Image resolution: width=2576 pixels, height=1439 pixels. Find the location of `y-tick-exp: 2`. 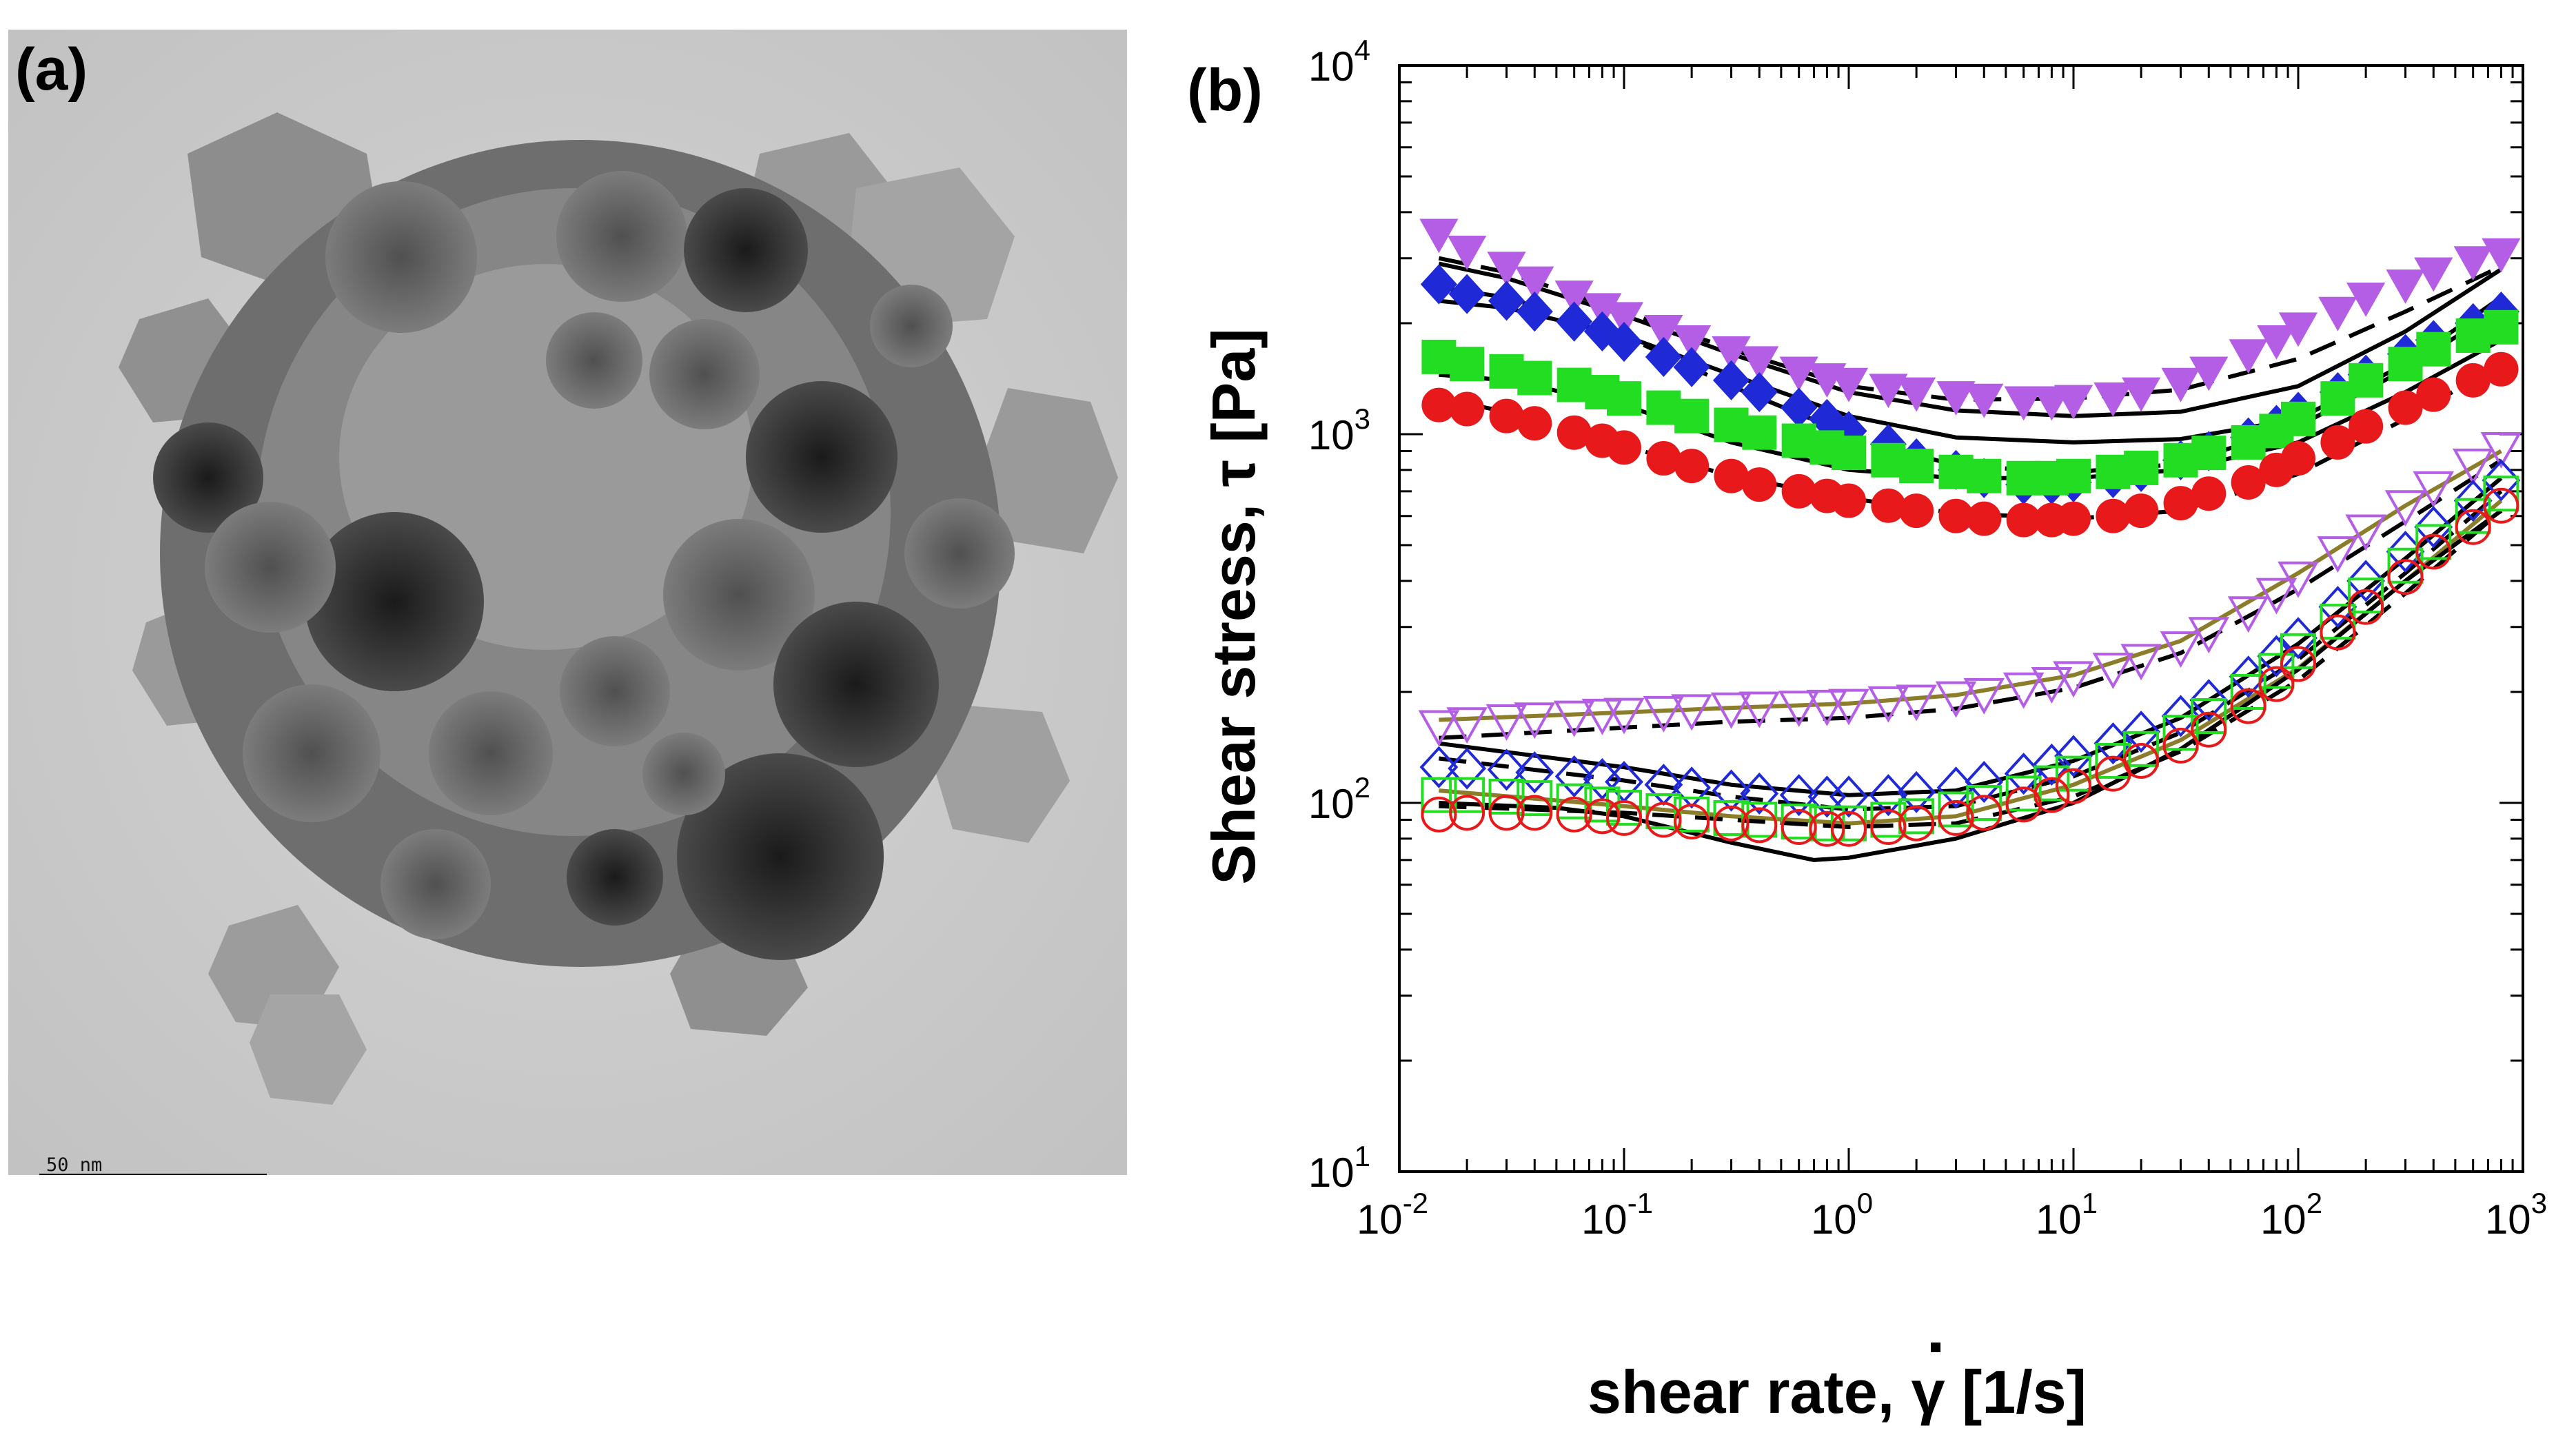

y-tick-exp: 2 is located at coordinates (1362, 787).